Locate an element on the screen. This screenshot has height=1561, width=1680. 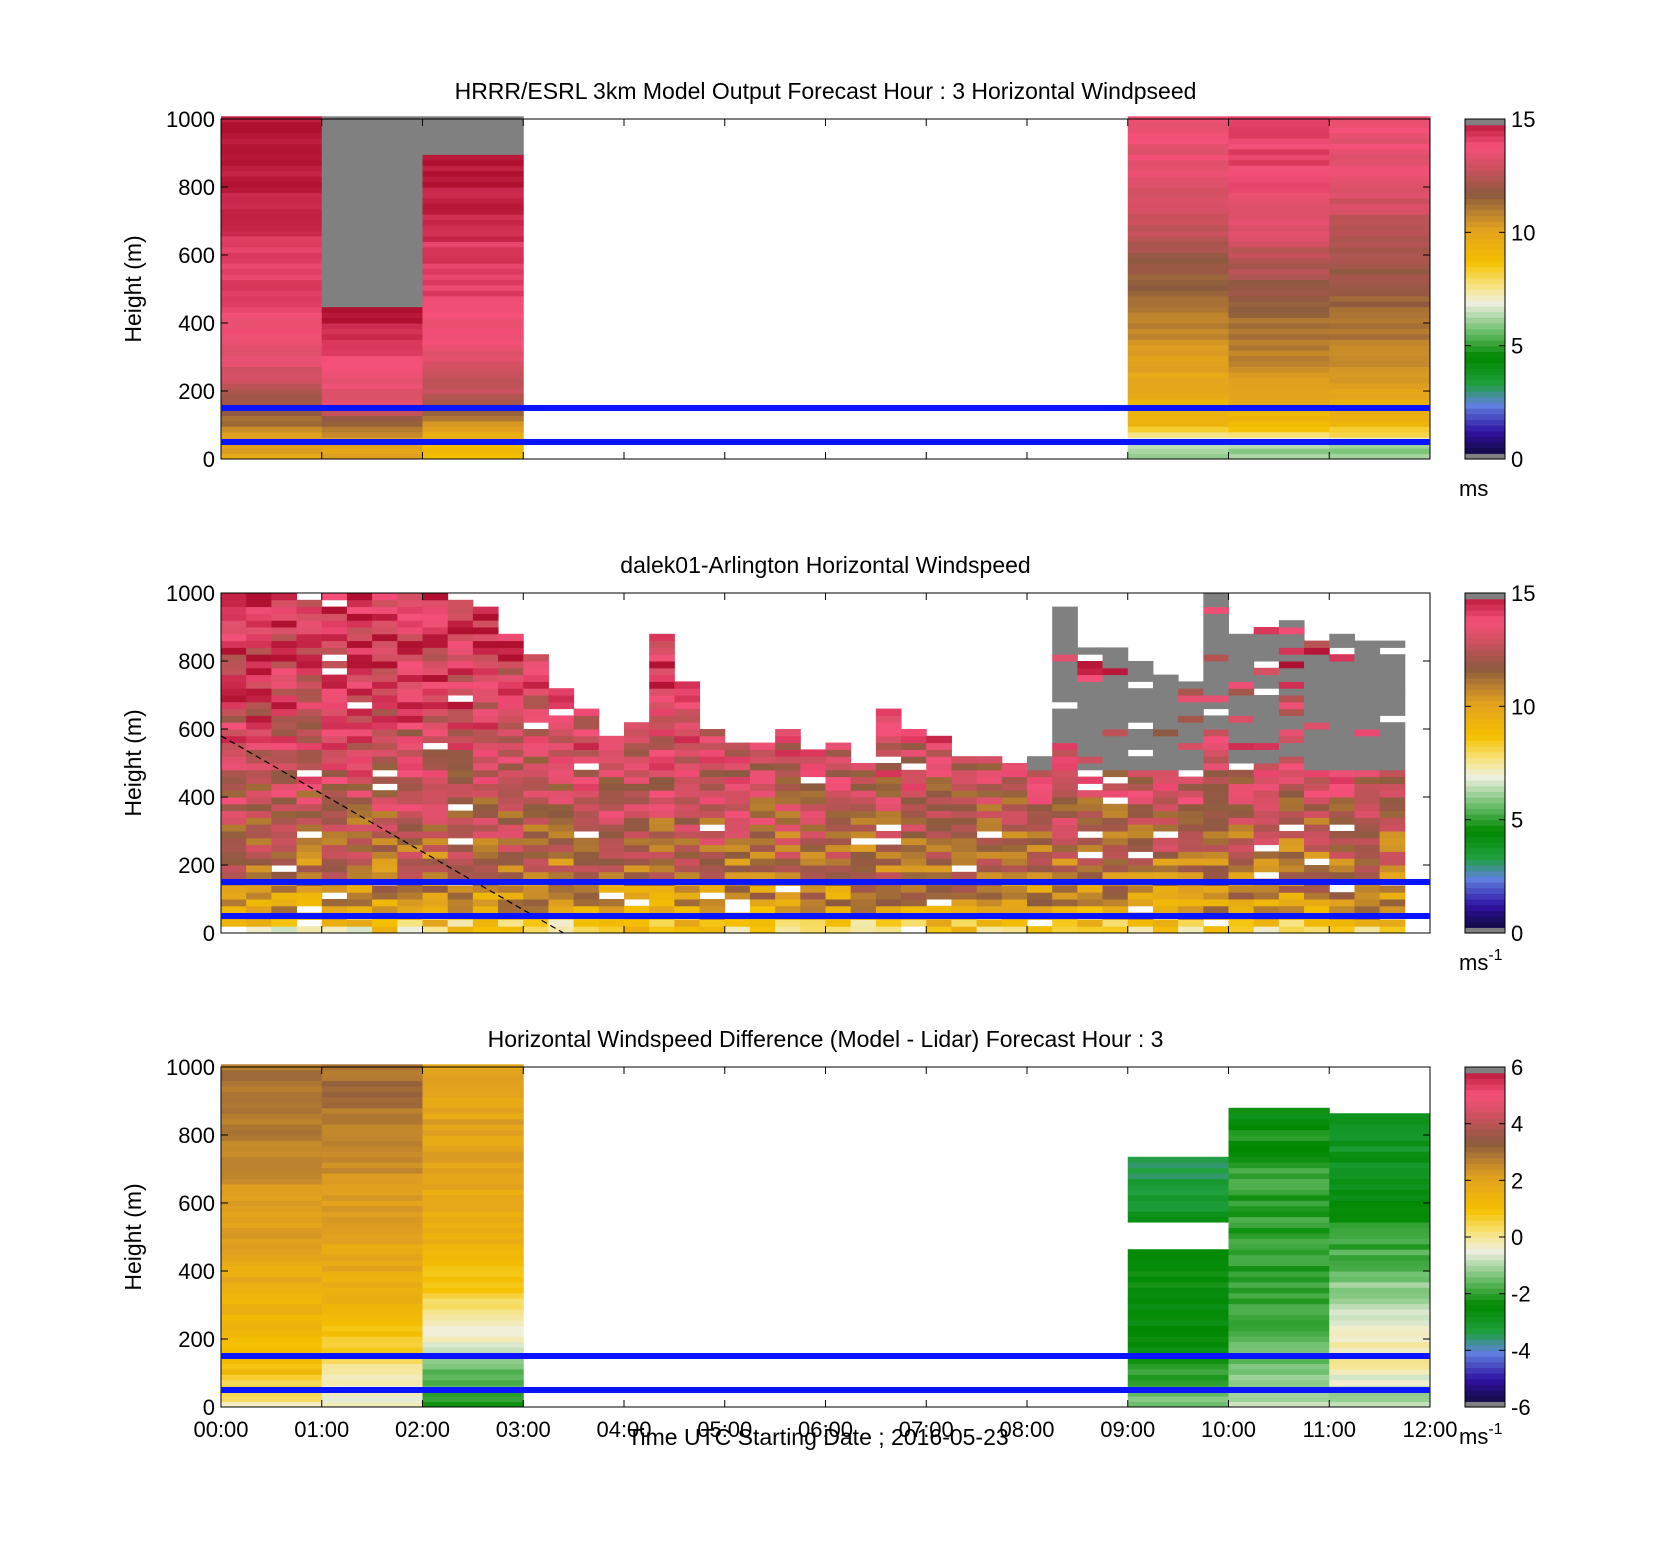
y-tick-label: 200 is located at coordinates (196, 391).